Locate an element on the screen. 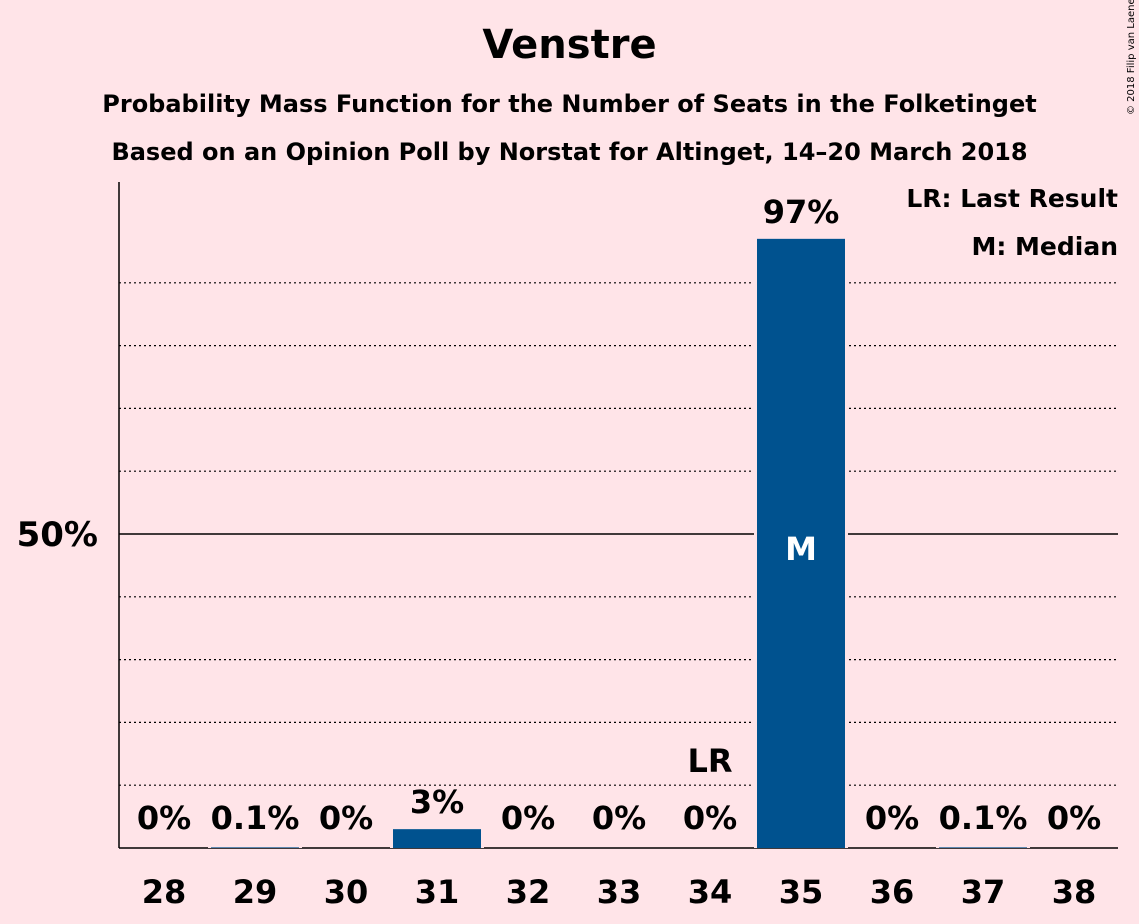  legend-median: M: Median is located at coordinates (1044, 246).